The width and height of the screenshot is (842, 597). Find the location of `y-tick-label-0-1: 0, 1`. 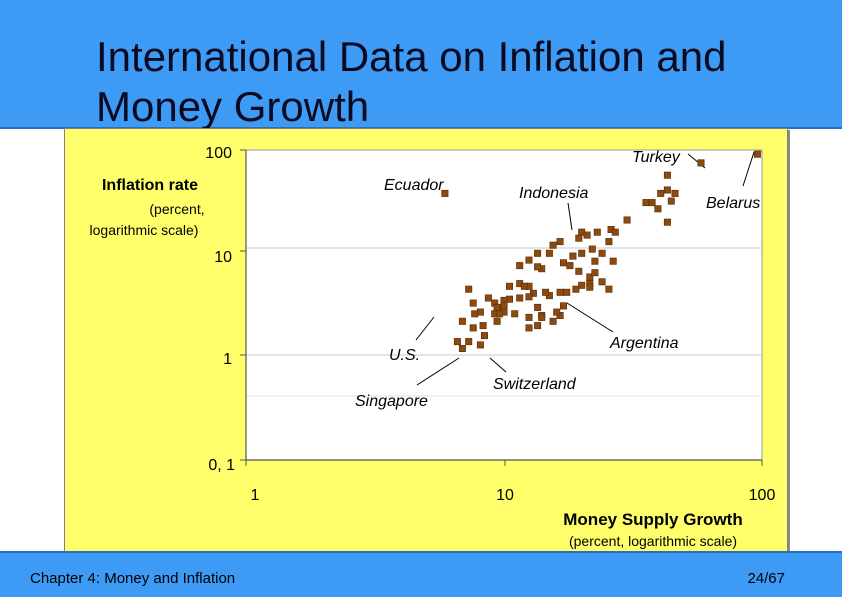

y-tick-label-0-1: 0, 1 is located at coordinates (221, 465).